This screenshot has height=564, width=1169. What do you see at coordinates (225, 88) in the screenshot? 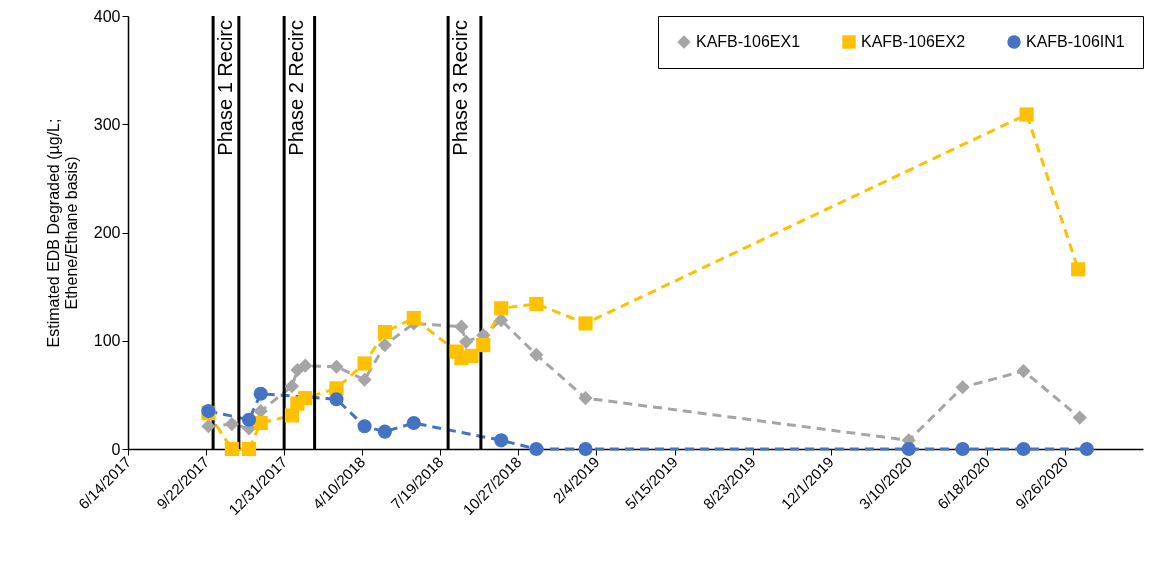
I see `ref-line-label: Phase 1 Recirc` at bounding box center [225, 88].